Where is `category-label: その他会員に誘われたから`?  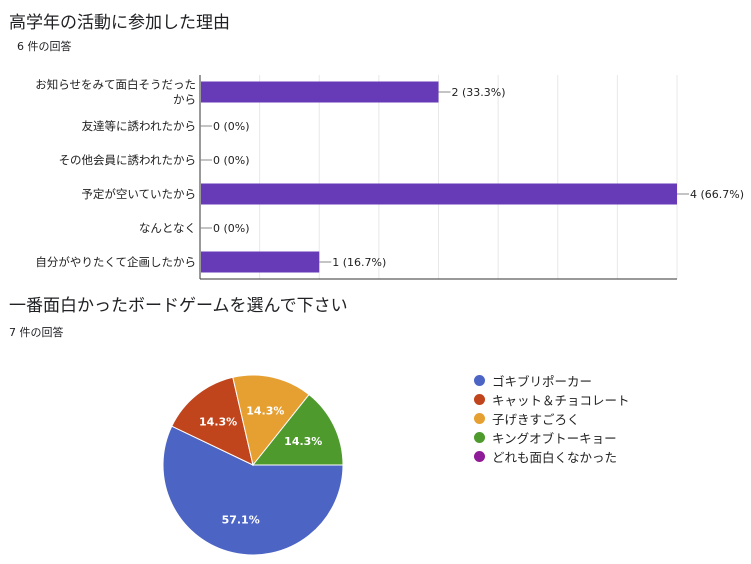
category-label: その他会員に誘われたから is located at coordinates (127, 160).